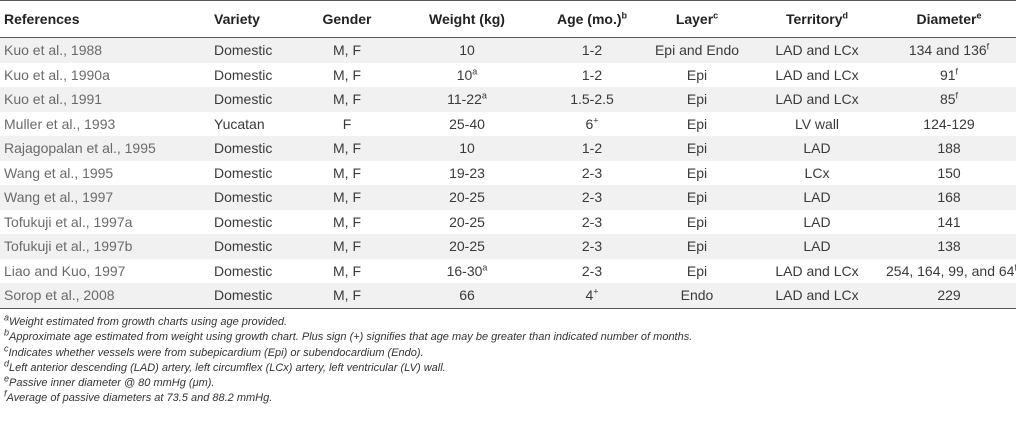  I want to click on cell-age: 1-2, so click(592, 50).